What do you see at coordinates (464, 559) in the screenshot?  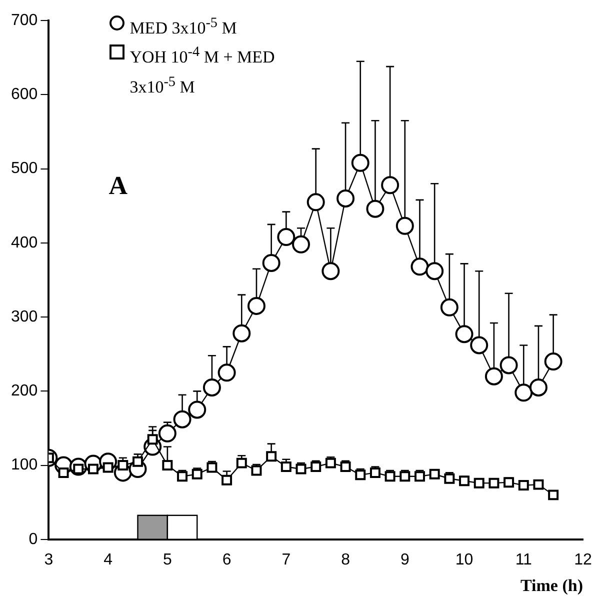 I see `x-tick-label: 10` at bounding box center [464, 559].